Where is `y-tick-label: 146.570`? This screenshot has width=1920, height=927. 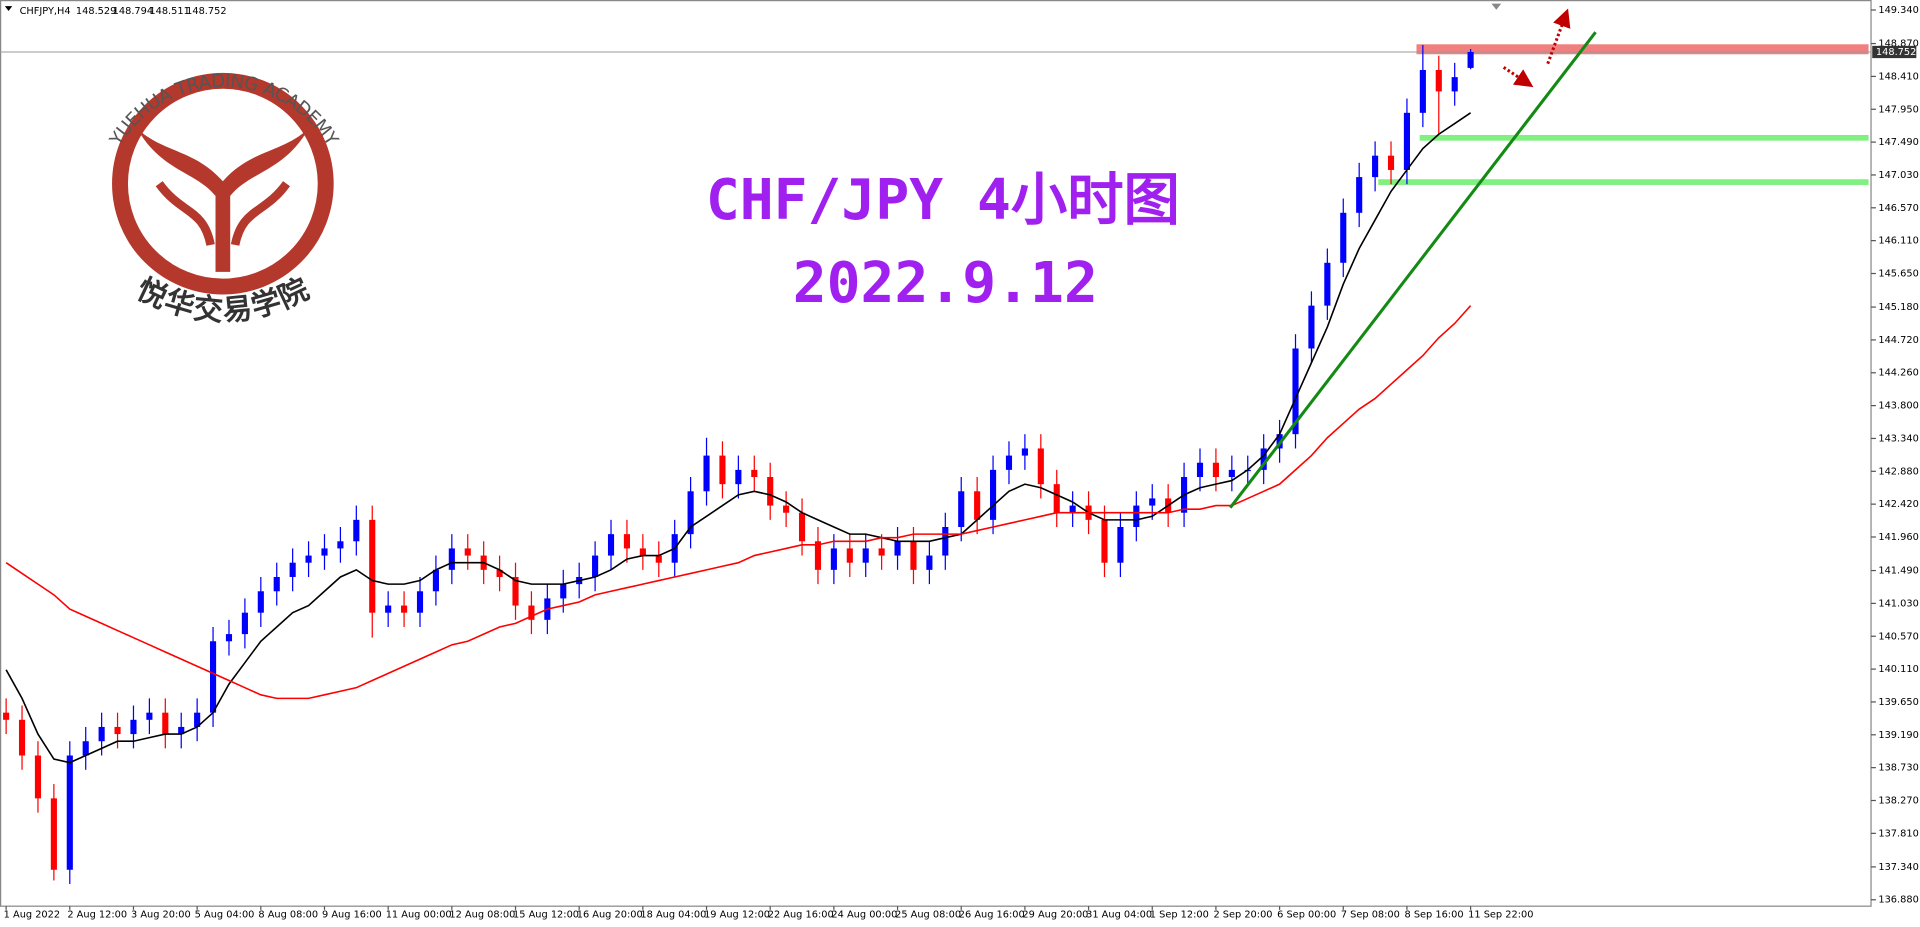
y-tick-label: 146.570 is located at coordinates (1898, 208).